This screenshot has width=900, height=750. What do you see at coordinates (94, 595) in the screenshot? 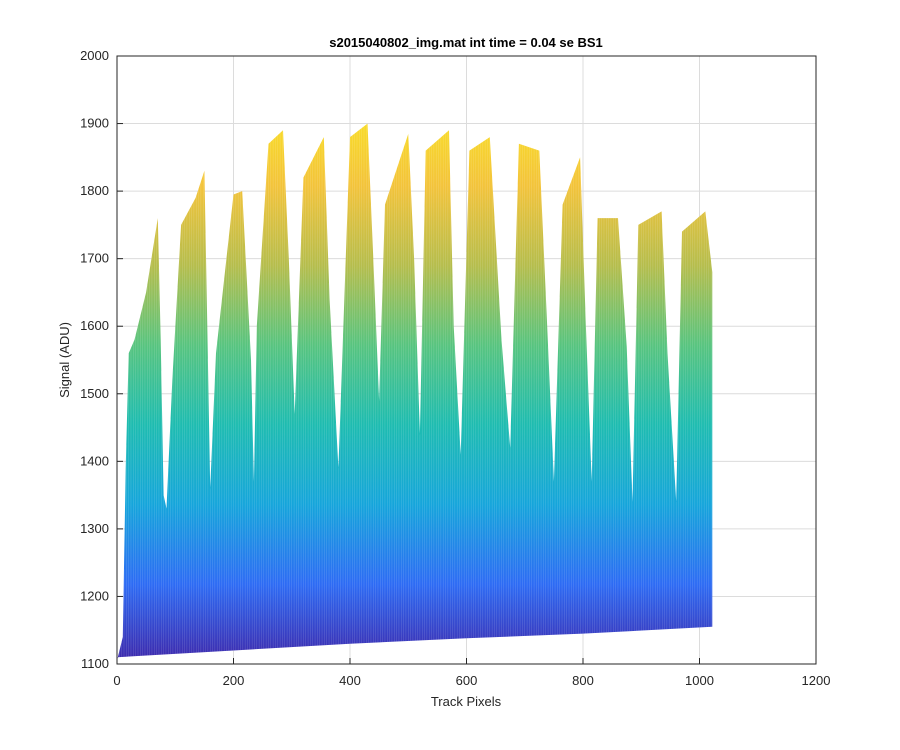
I see `y-tick-label: 1200` at bounding box center [94, 595].